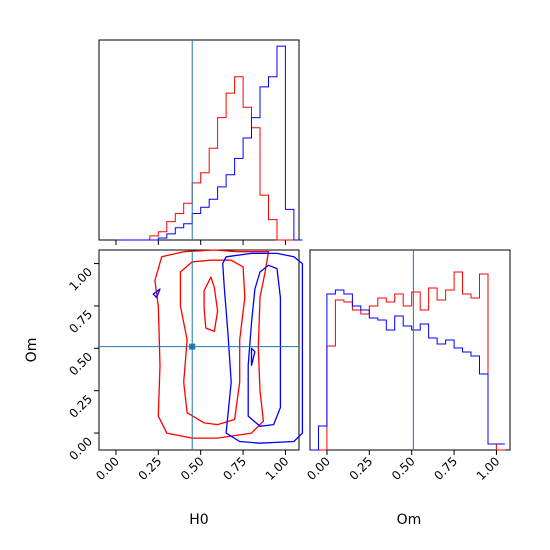 The width and height of the screenshot is (550, 550). I want to click on panel-hist-om-frame, so click(410, 350).